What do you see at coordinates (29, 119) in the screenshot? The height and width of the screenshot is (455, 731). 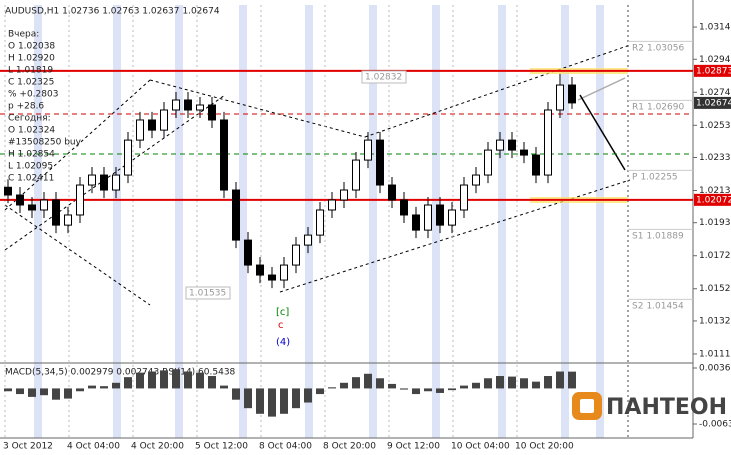 I see `info-line: Сегодня:` at bounding box center [29, 119].